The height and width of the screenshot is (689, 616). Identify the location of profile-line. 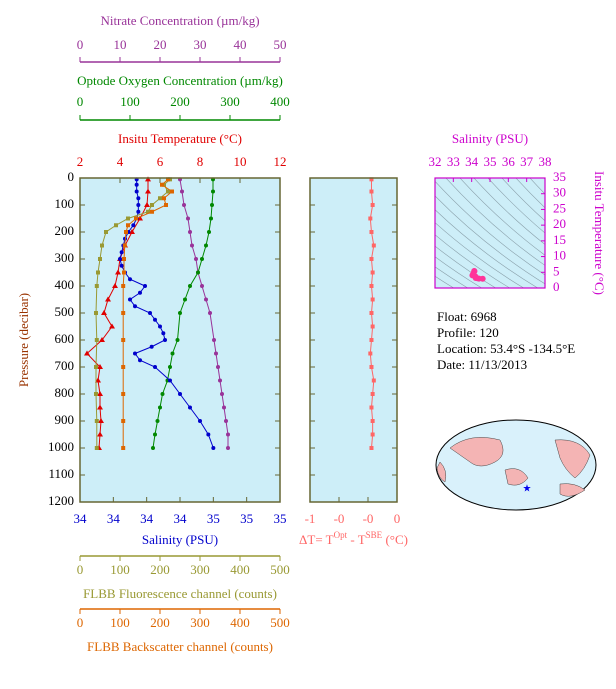
(183, 314).